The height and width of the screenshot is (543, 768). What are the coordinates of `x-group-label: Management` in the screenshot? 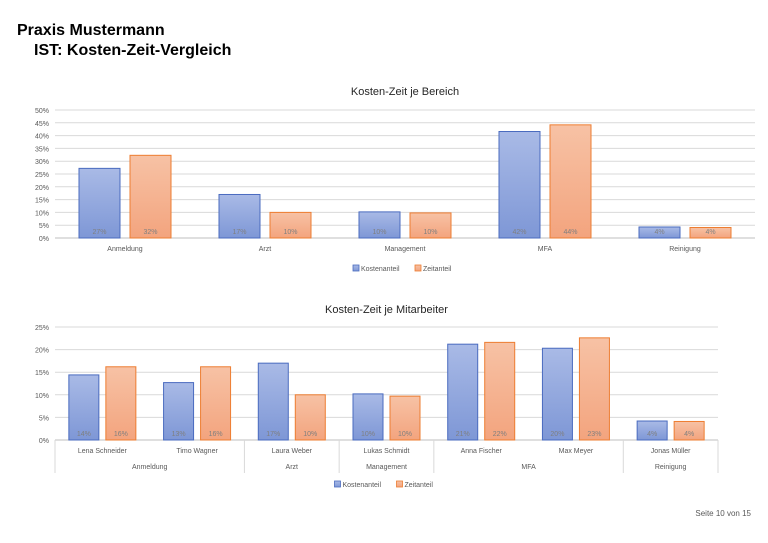 It's located at (386, 467).